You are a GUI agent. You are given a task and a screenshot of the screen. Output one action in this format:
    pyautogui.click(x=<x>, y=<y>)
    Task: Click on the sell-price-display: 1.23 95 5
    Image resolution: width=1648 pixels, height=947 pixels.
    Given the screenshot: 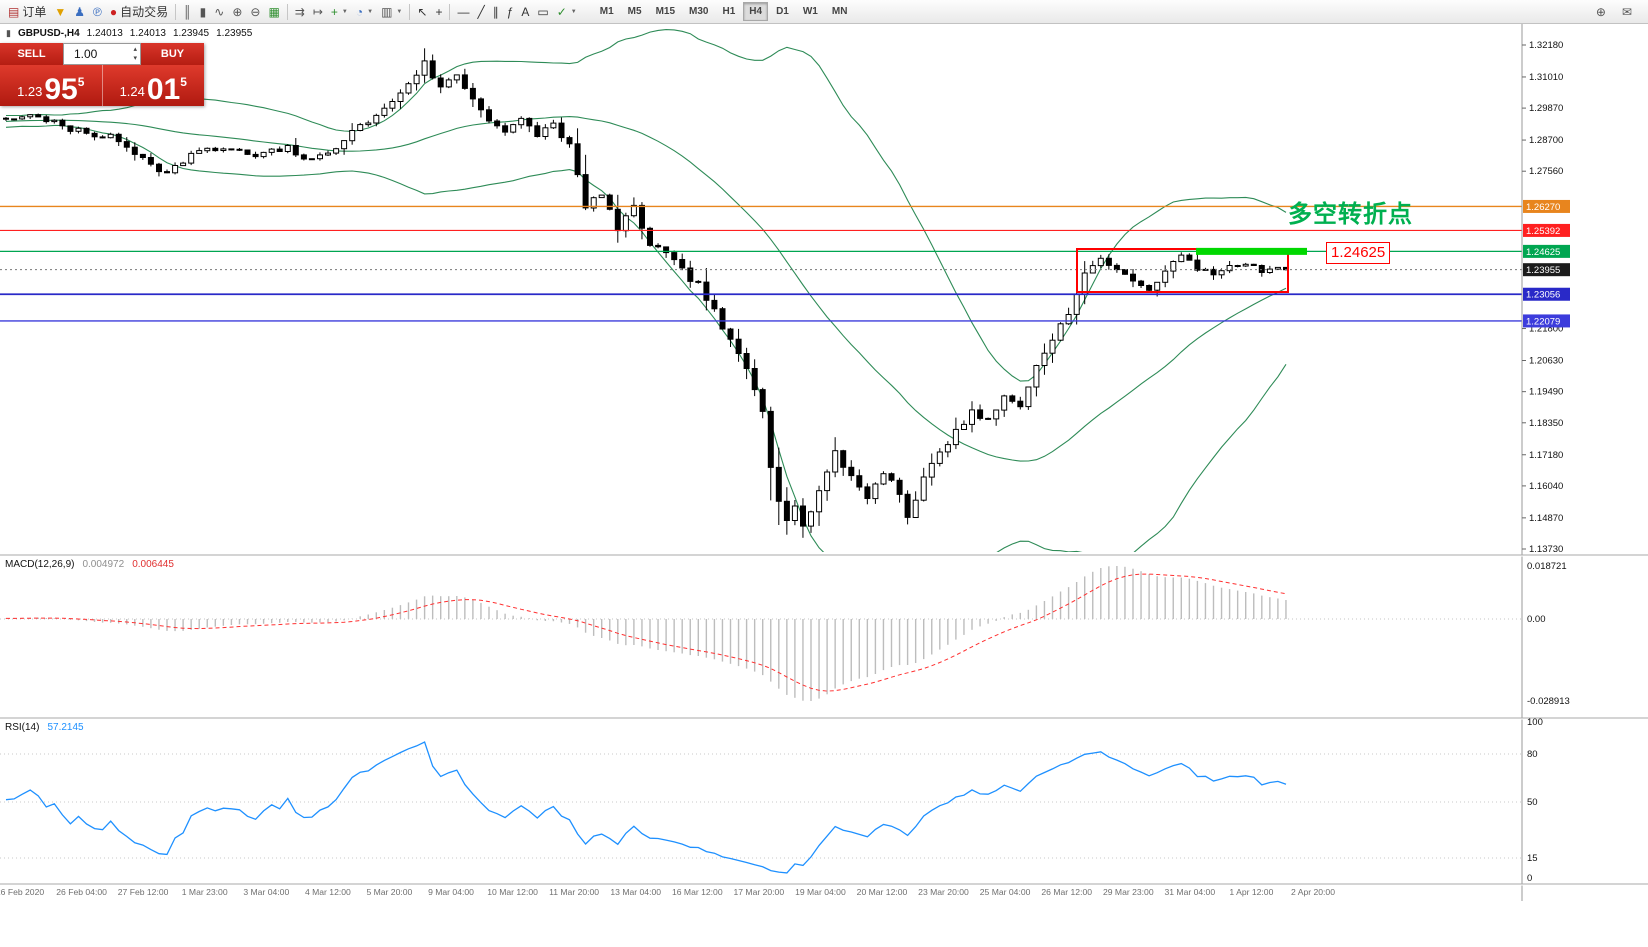 What is the action you would take?
    pyautogui.click(x=51, y=85)
    